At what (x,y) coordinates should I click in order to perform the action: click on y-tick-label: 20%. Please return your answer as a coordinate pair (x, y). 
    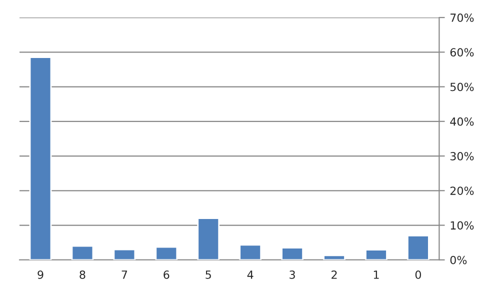
    Looking at the image, I should click on (462, 191).